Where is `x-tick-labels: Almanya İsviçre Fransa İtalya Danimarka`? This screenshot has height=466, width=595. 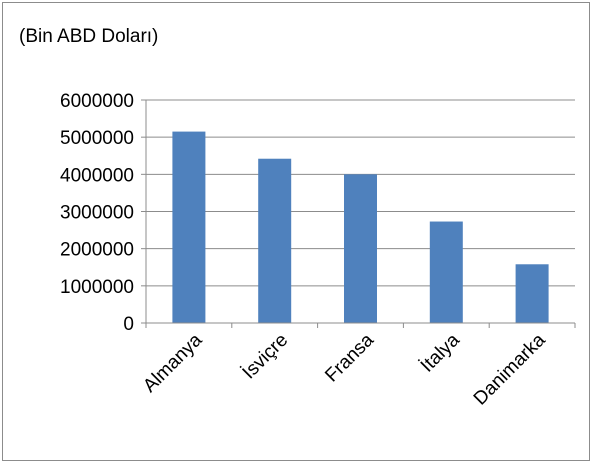
x-tick-labels: Almanya İsviçre Fransa İtalya Danimarka is located at coordinates (344, 369).